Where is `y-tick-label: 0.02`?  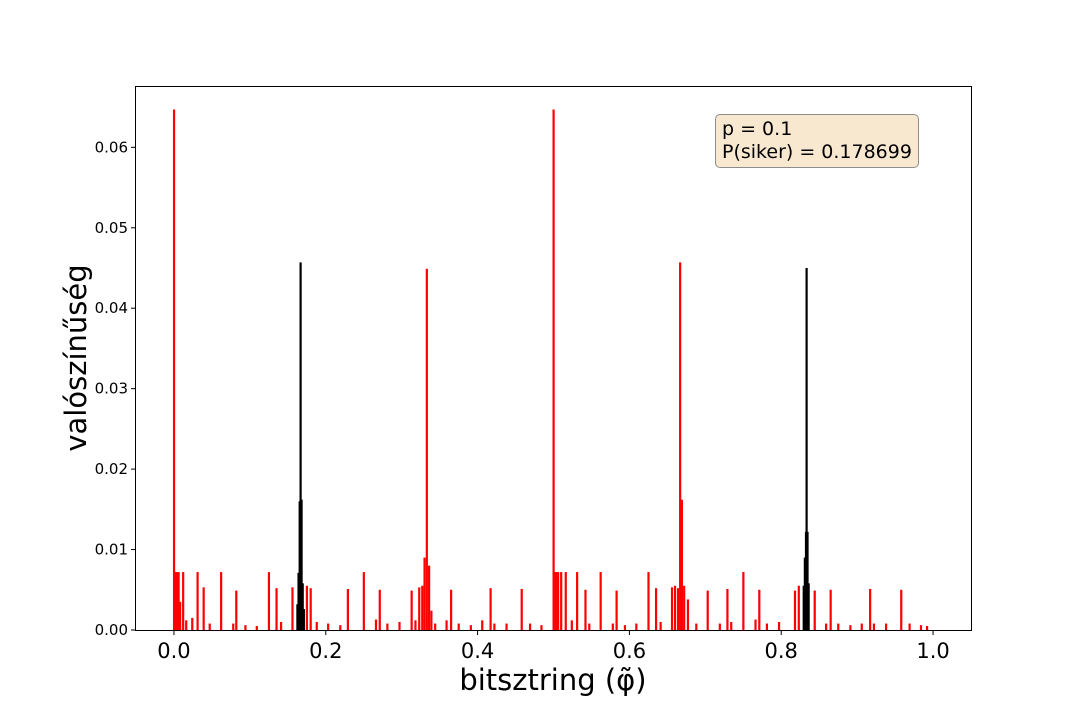 y-tick-label: 0.02 is located at coordinates (111, 469).